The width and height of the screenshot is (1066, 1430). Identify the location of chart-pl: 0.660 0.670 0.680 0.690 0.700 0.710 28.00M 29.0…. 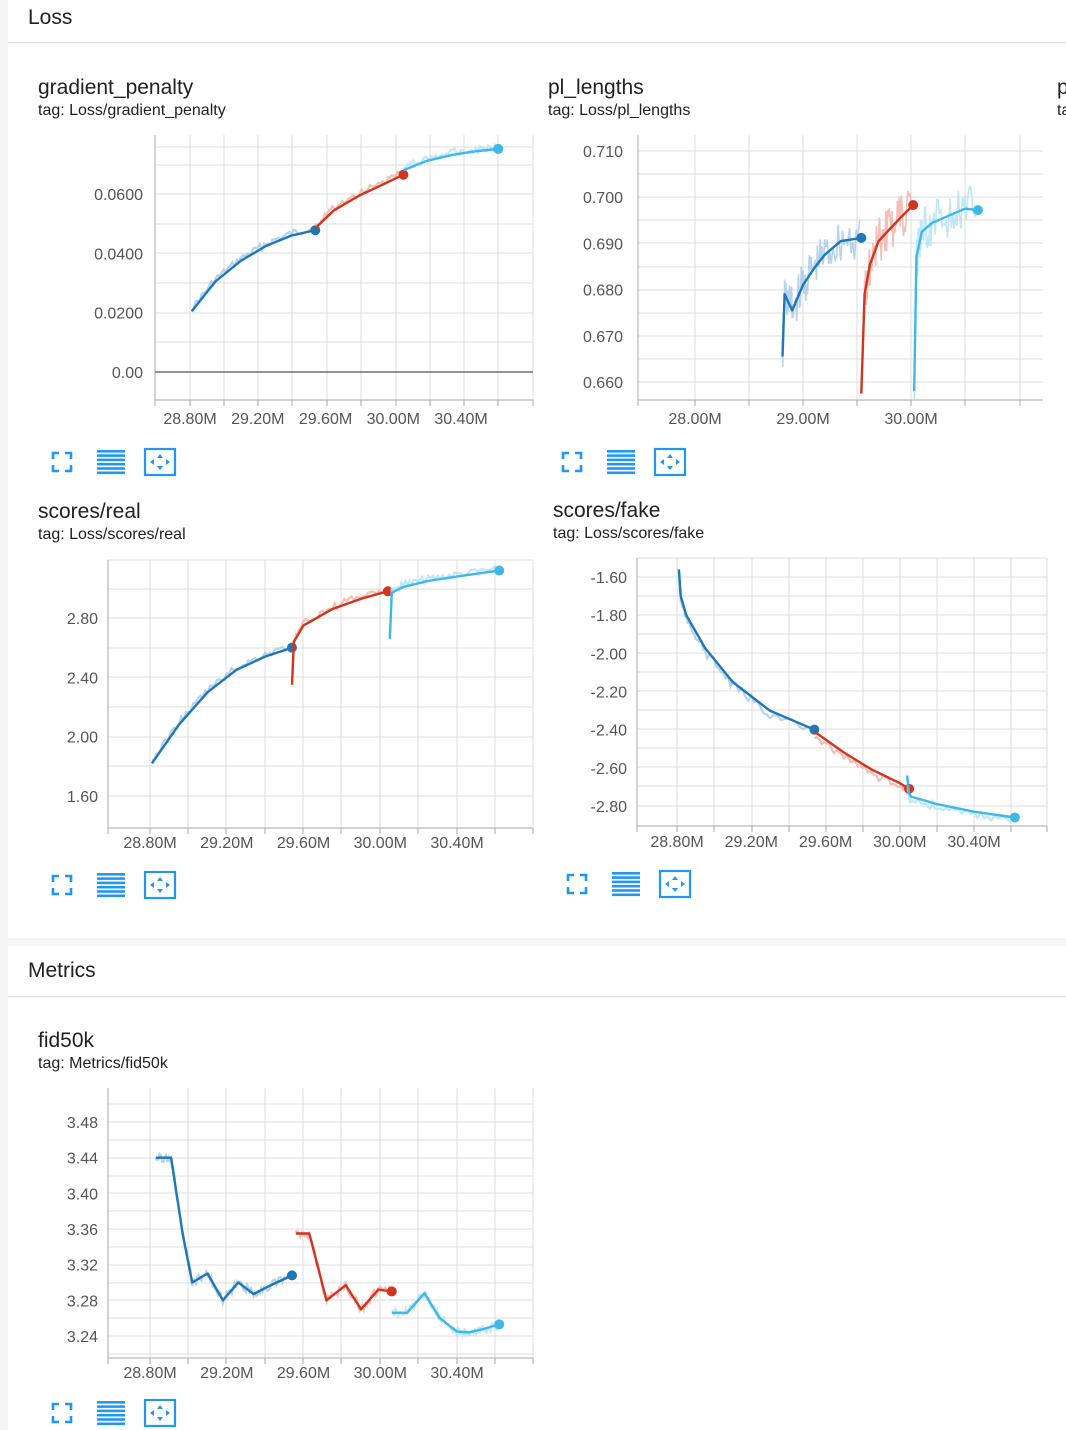
(802, 306).